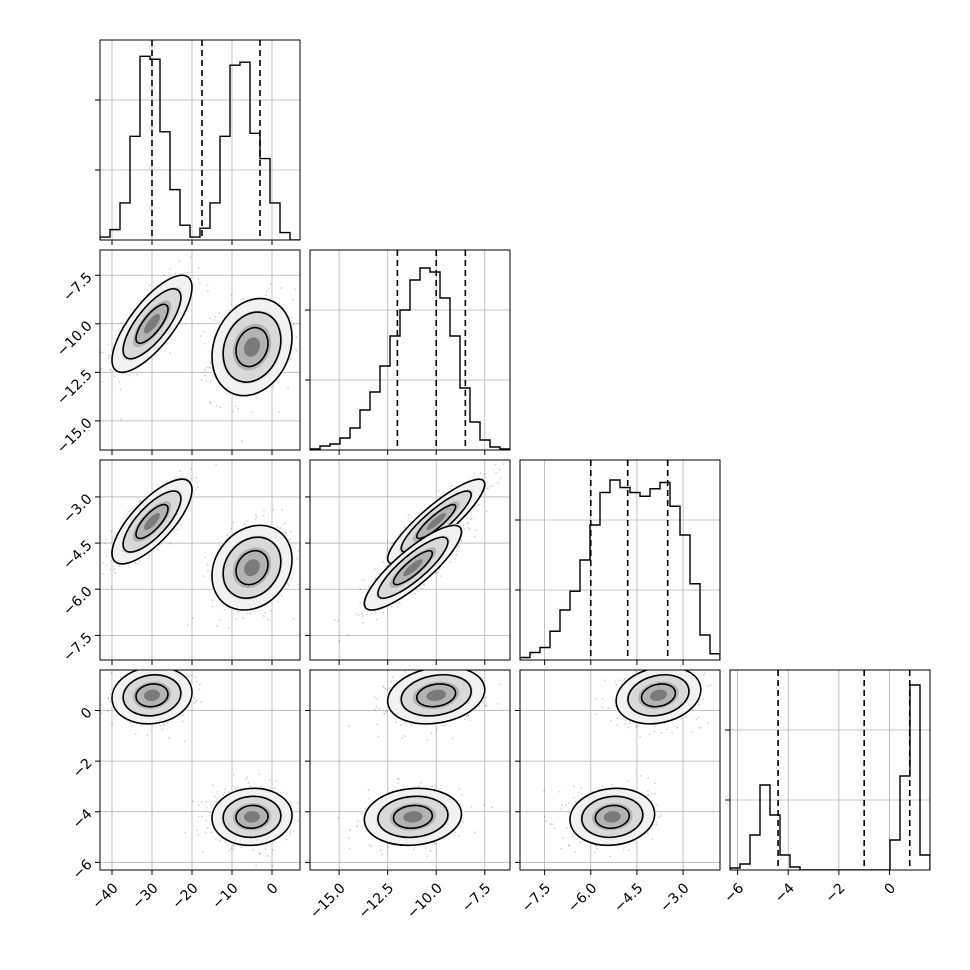  I want to click on x-tick-label: −15.0, so click(328, 901).